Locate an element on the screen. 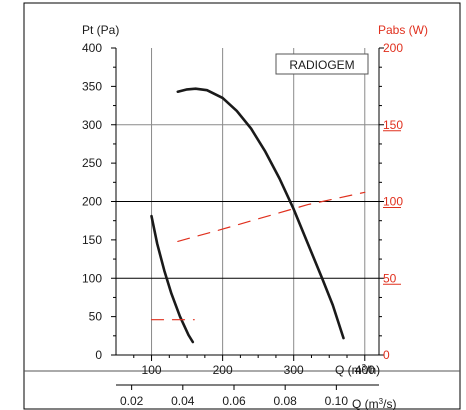 The height and width of the screenshot is (410, 466). legend-label: RADIOGEM is located at coordinates (321, 65).